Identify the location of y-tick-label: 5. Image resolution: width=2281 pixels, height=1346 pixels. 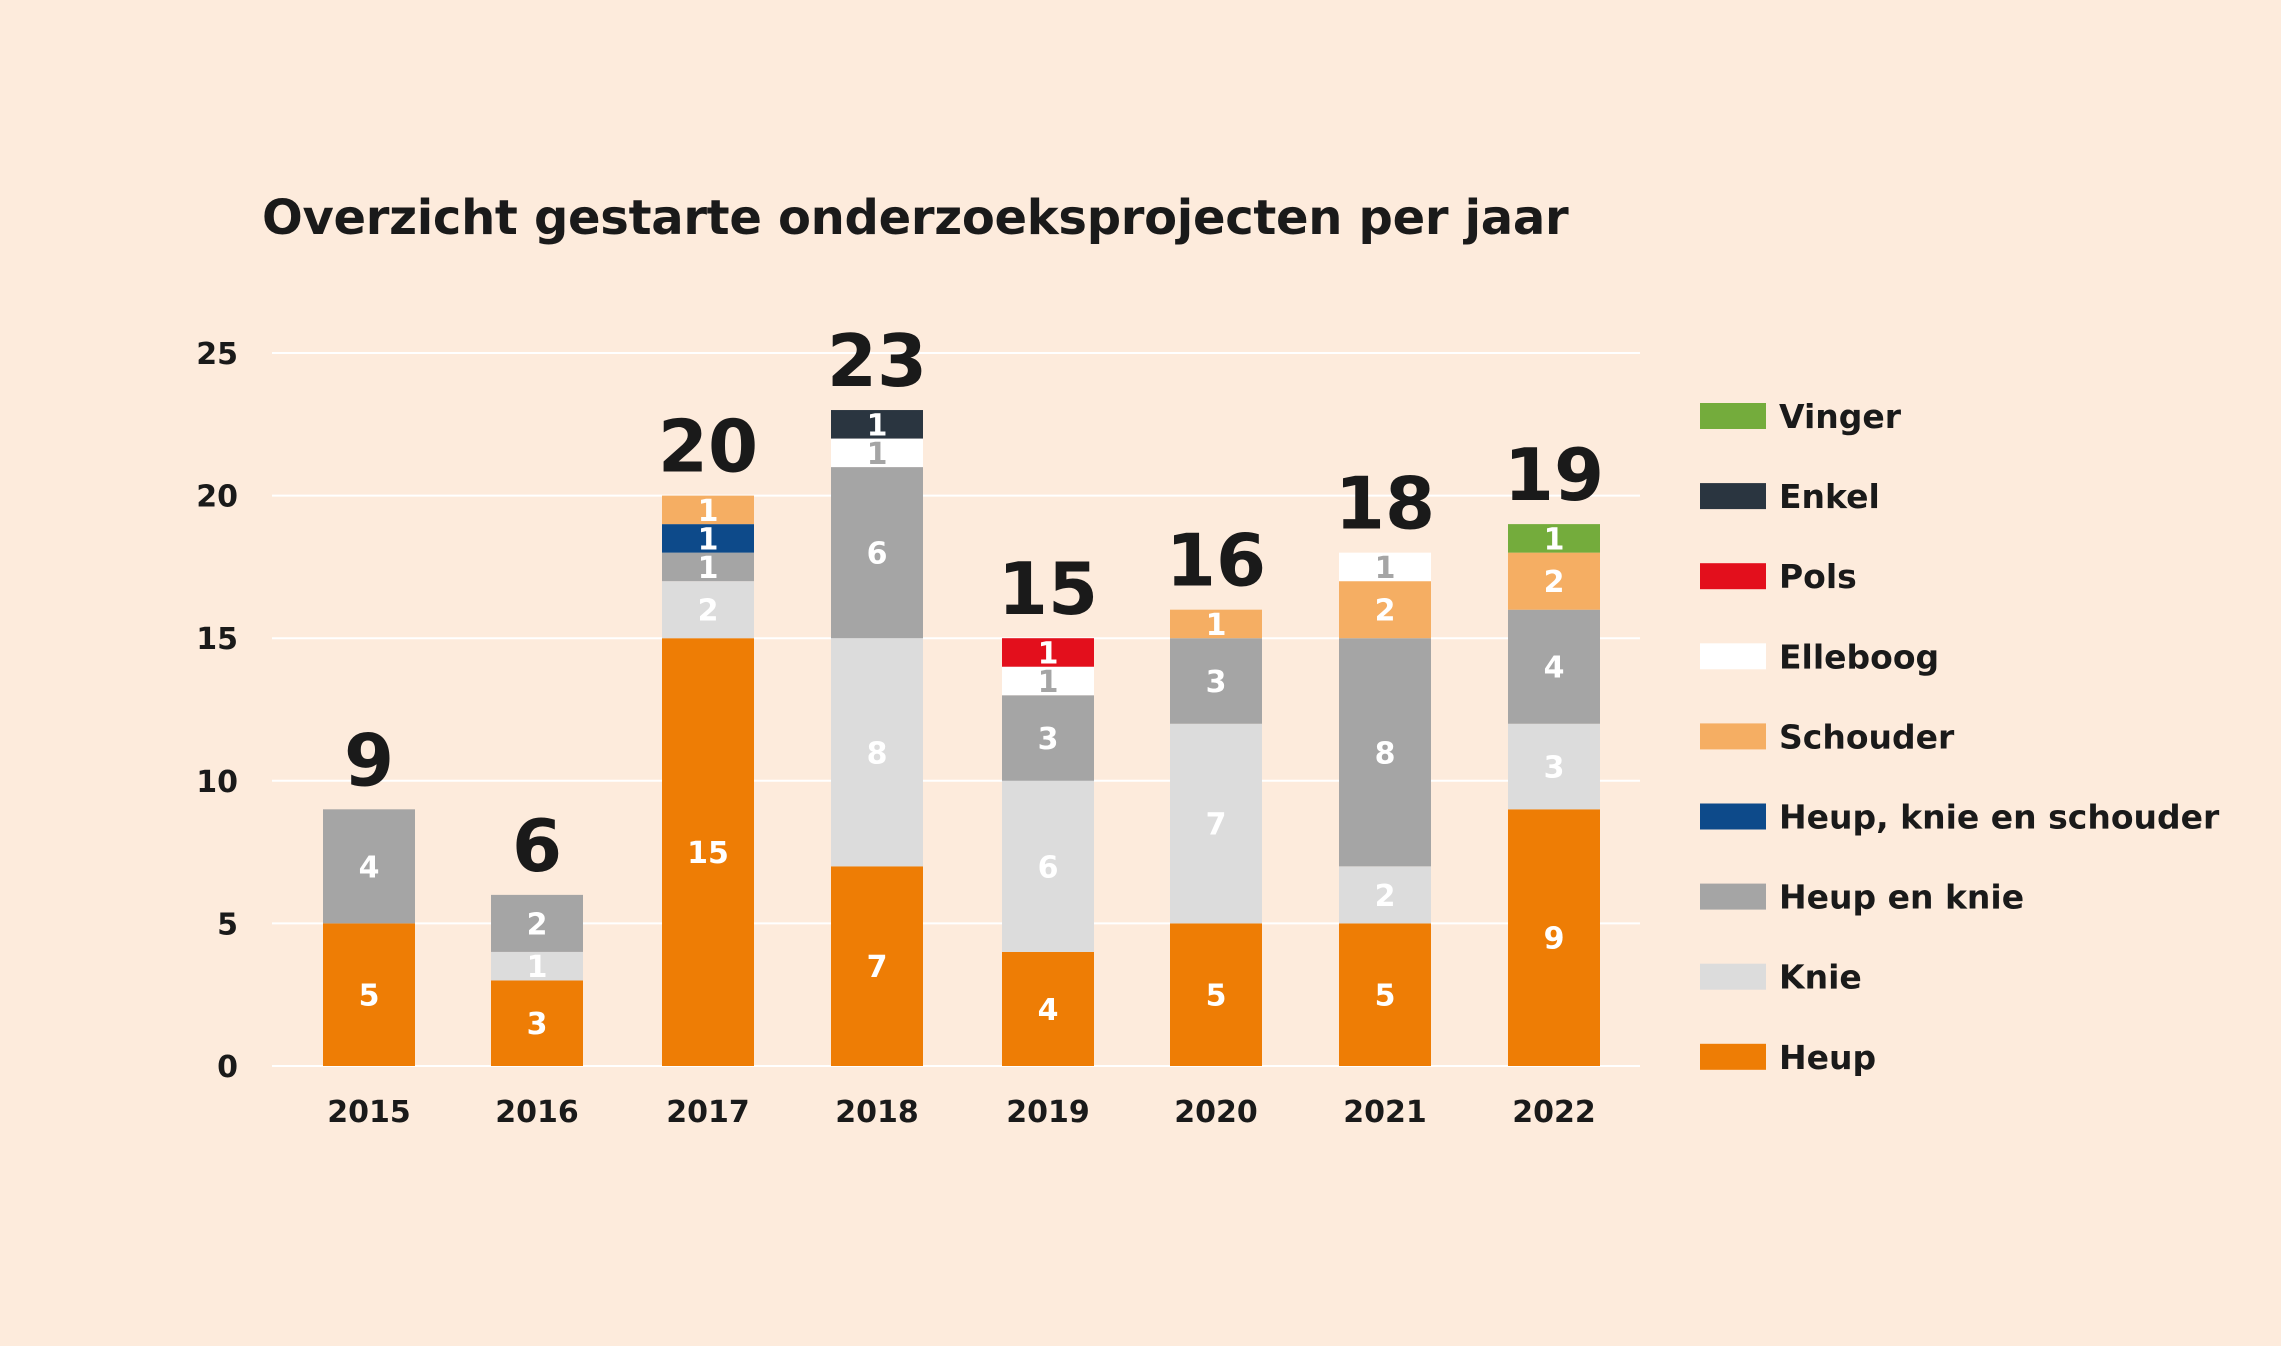
(227, 924).